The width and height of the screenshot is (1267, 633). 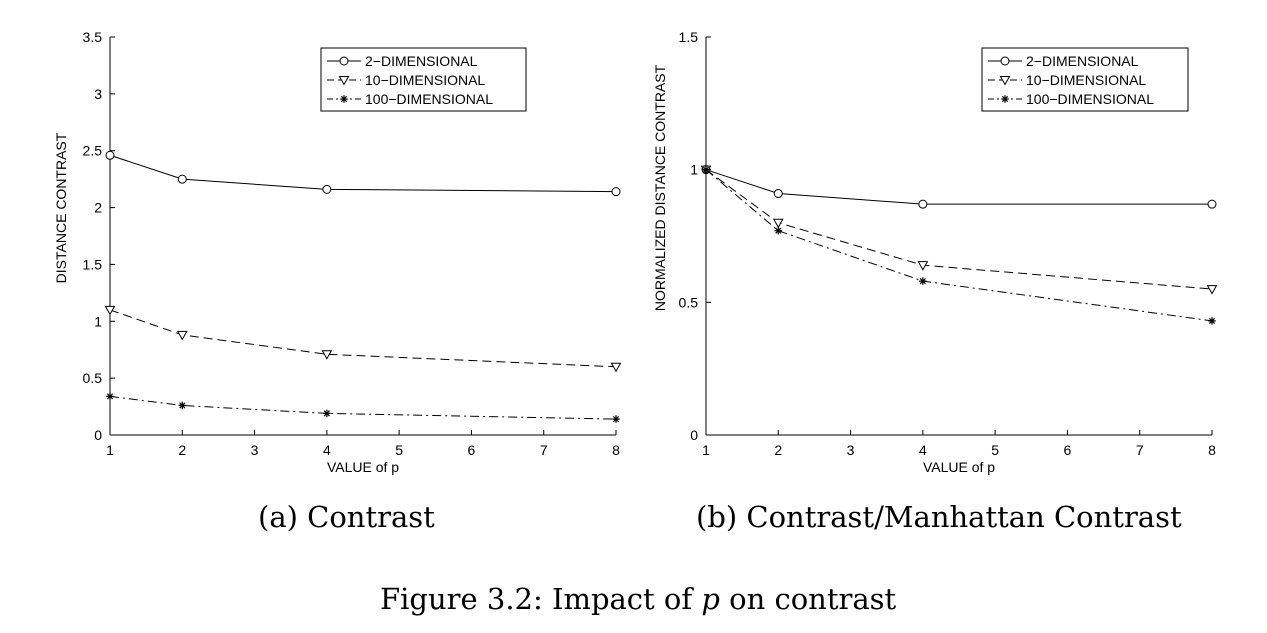 I want to click on figure-caption-variable: p, so click(x=710, y=599).